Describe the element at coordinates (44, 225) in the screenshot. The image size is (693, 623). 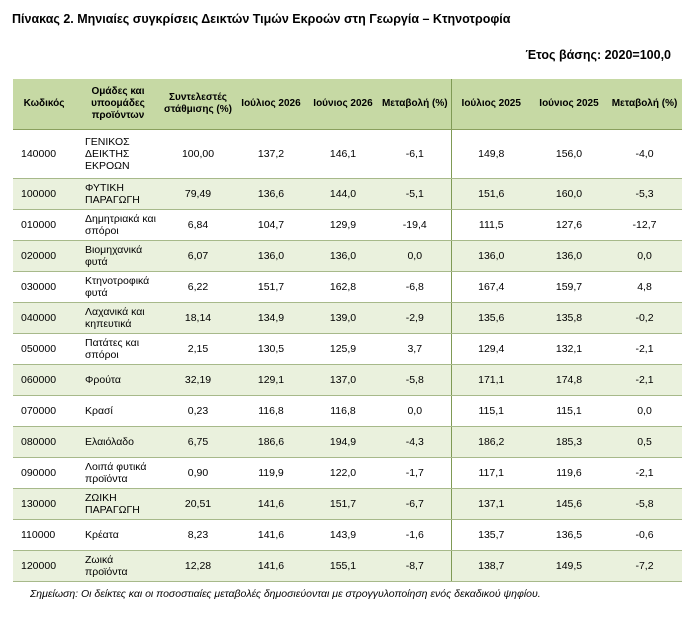
I see `cell-code: 010000` at that location.